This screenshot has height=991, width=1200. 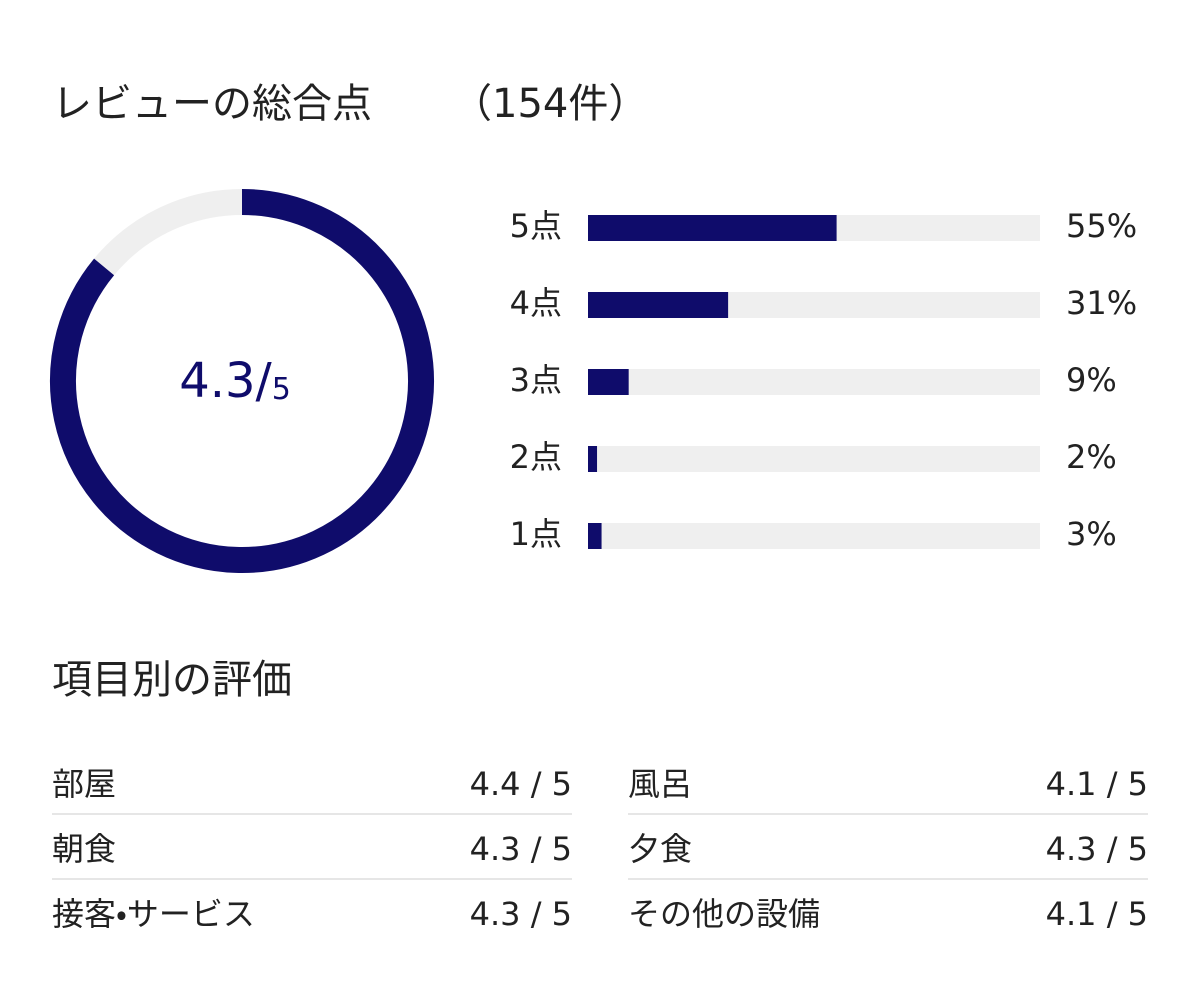 I want to click on rating-label: その他の設備, so click(x=724, y=914).